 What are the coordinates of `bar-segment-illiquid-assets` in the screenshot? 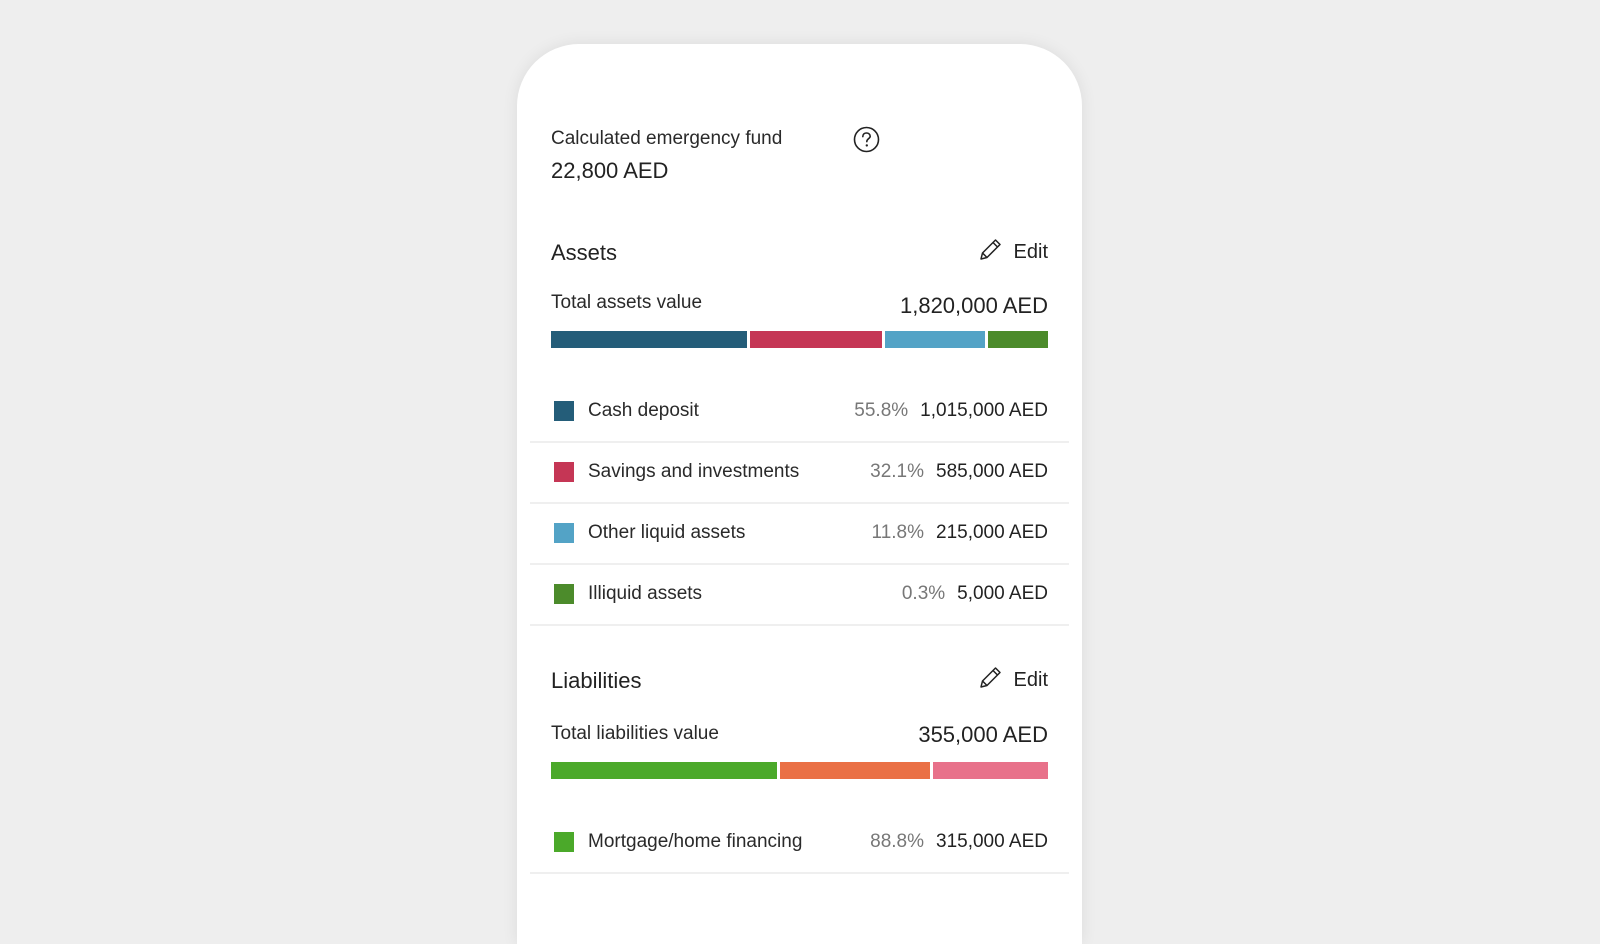 It's located at (1018, 339).